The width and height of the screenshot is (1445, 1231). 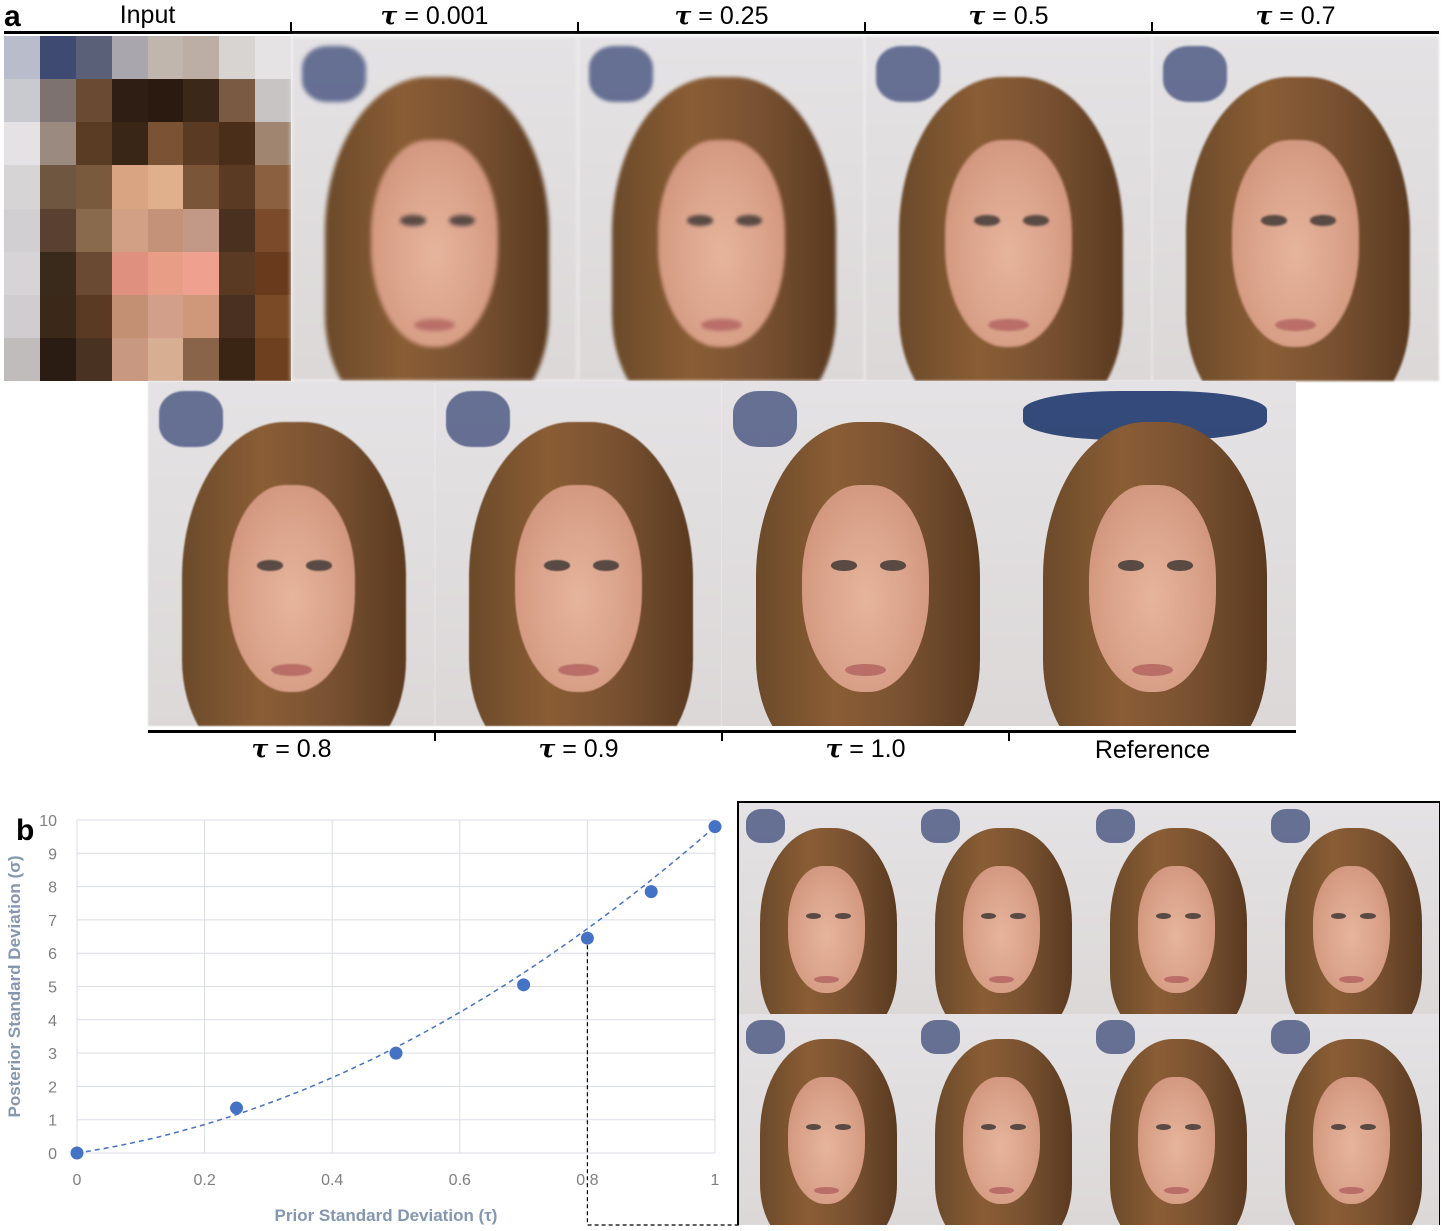 What do you see at coordinates (1295, 15) in the screenshot?
I see `label-tau-07: τ = 0.7` at bounding box center [1295, 15].